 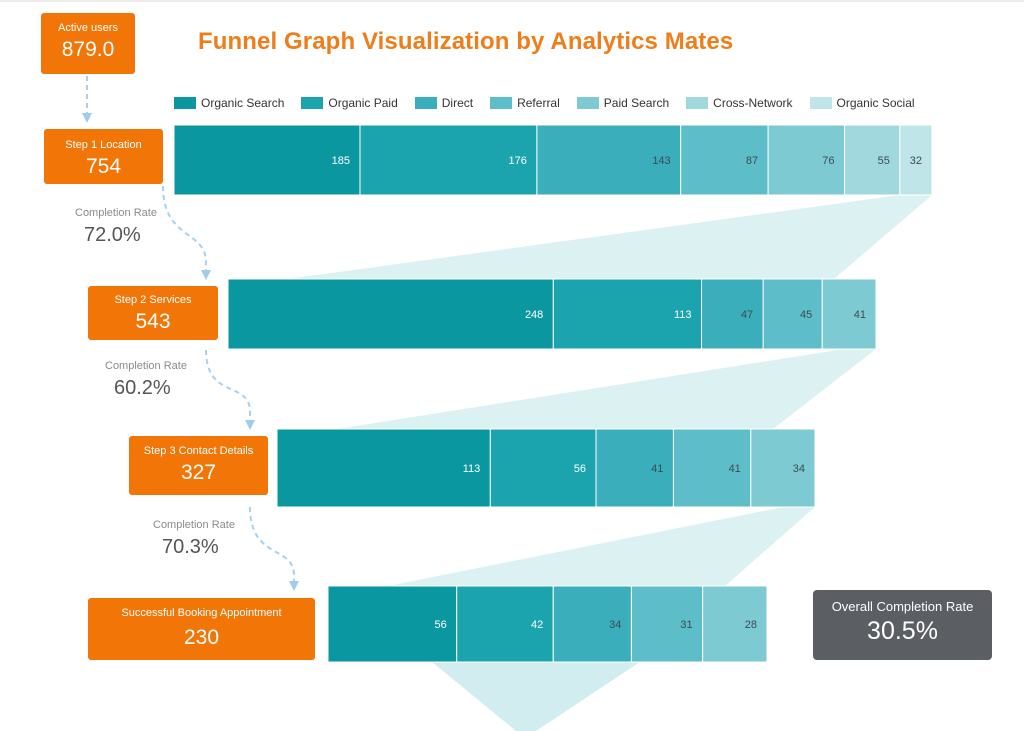 I want to click on legend-item: Organic Search, so click(x=229, y=103).